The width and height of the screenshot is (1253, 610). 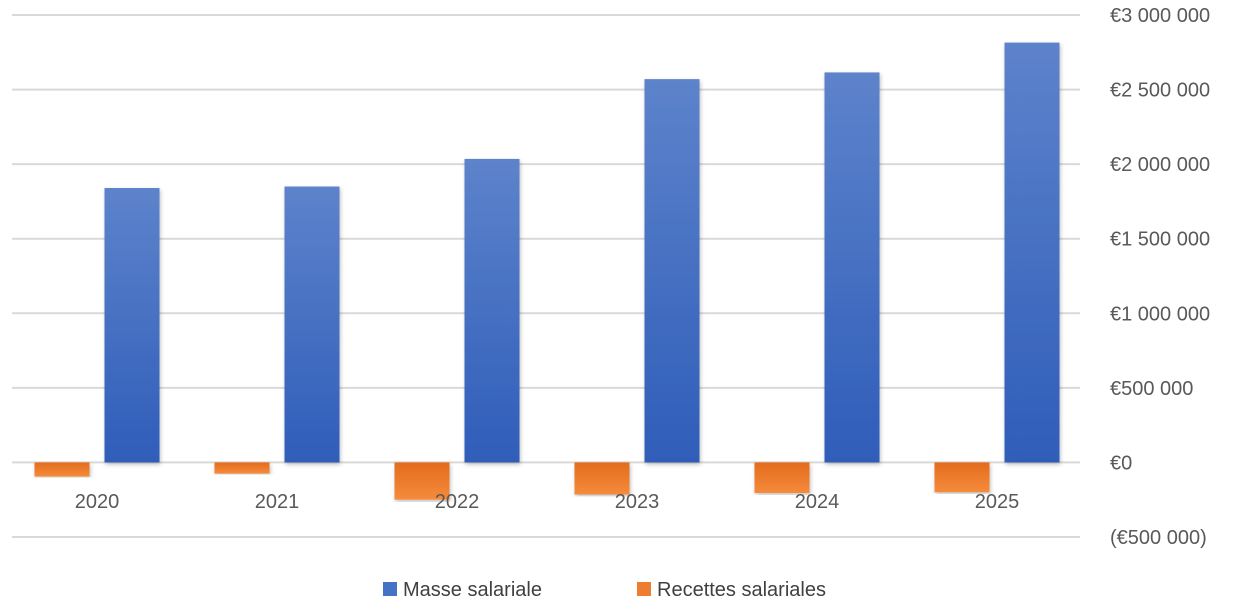 What do you see at coordinates (1160, 314) in the screenshot?
I see `y-tick-label: €1 000 000` at bounding box center [1160, 314].